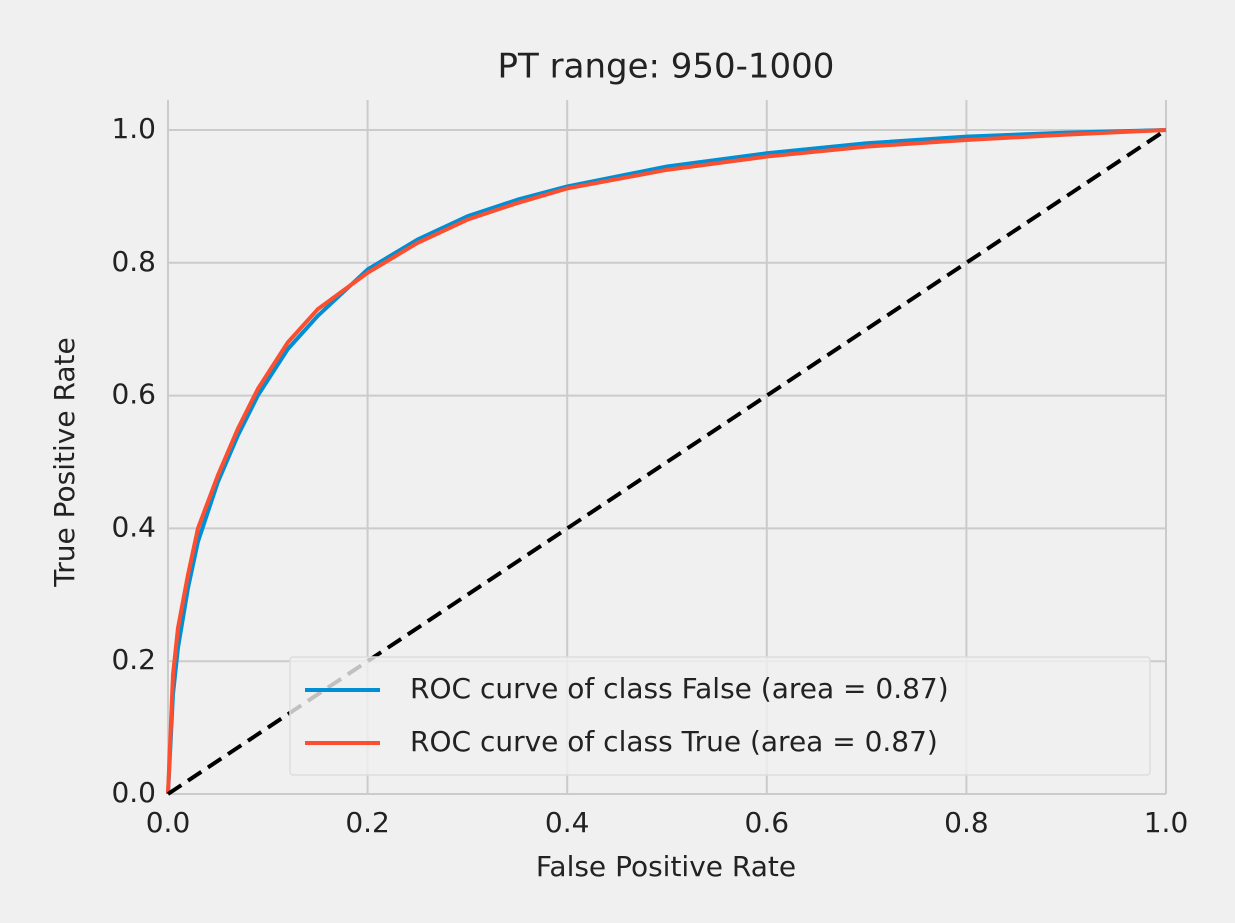 This screenshot has height=923, width=1235. I want to click on x-tick-label: 0.4, so click(567, 822).